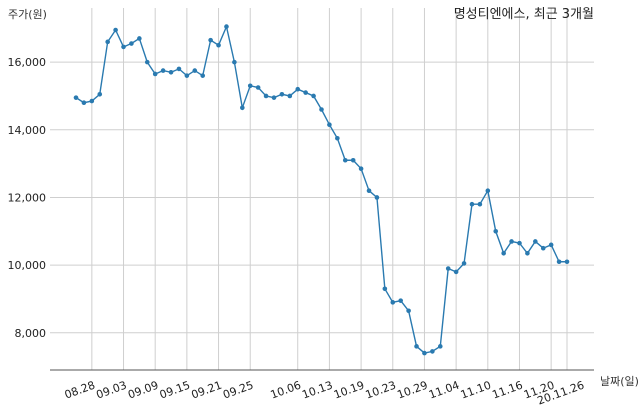 The width and height of the screenshot is (640, 414). Describe the element at coordinates (175, 390) in the screenshot. I see `x-tick-label: 09.15` at that location.